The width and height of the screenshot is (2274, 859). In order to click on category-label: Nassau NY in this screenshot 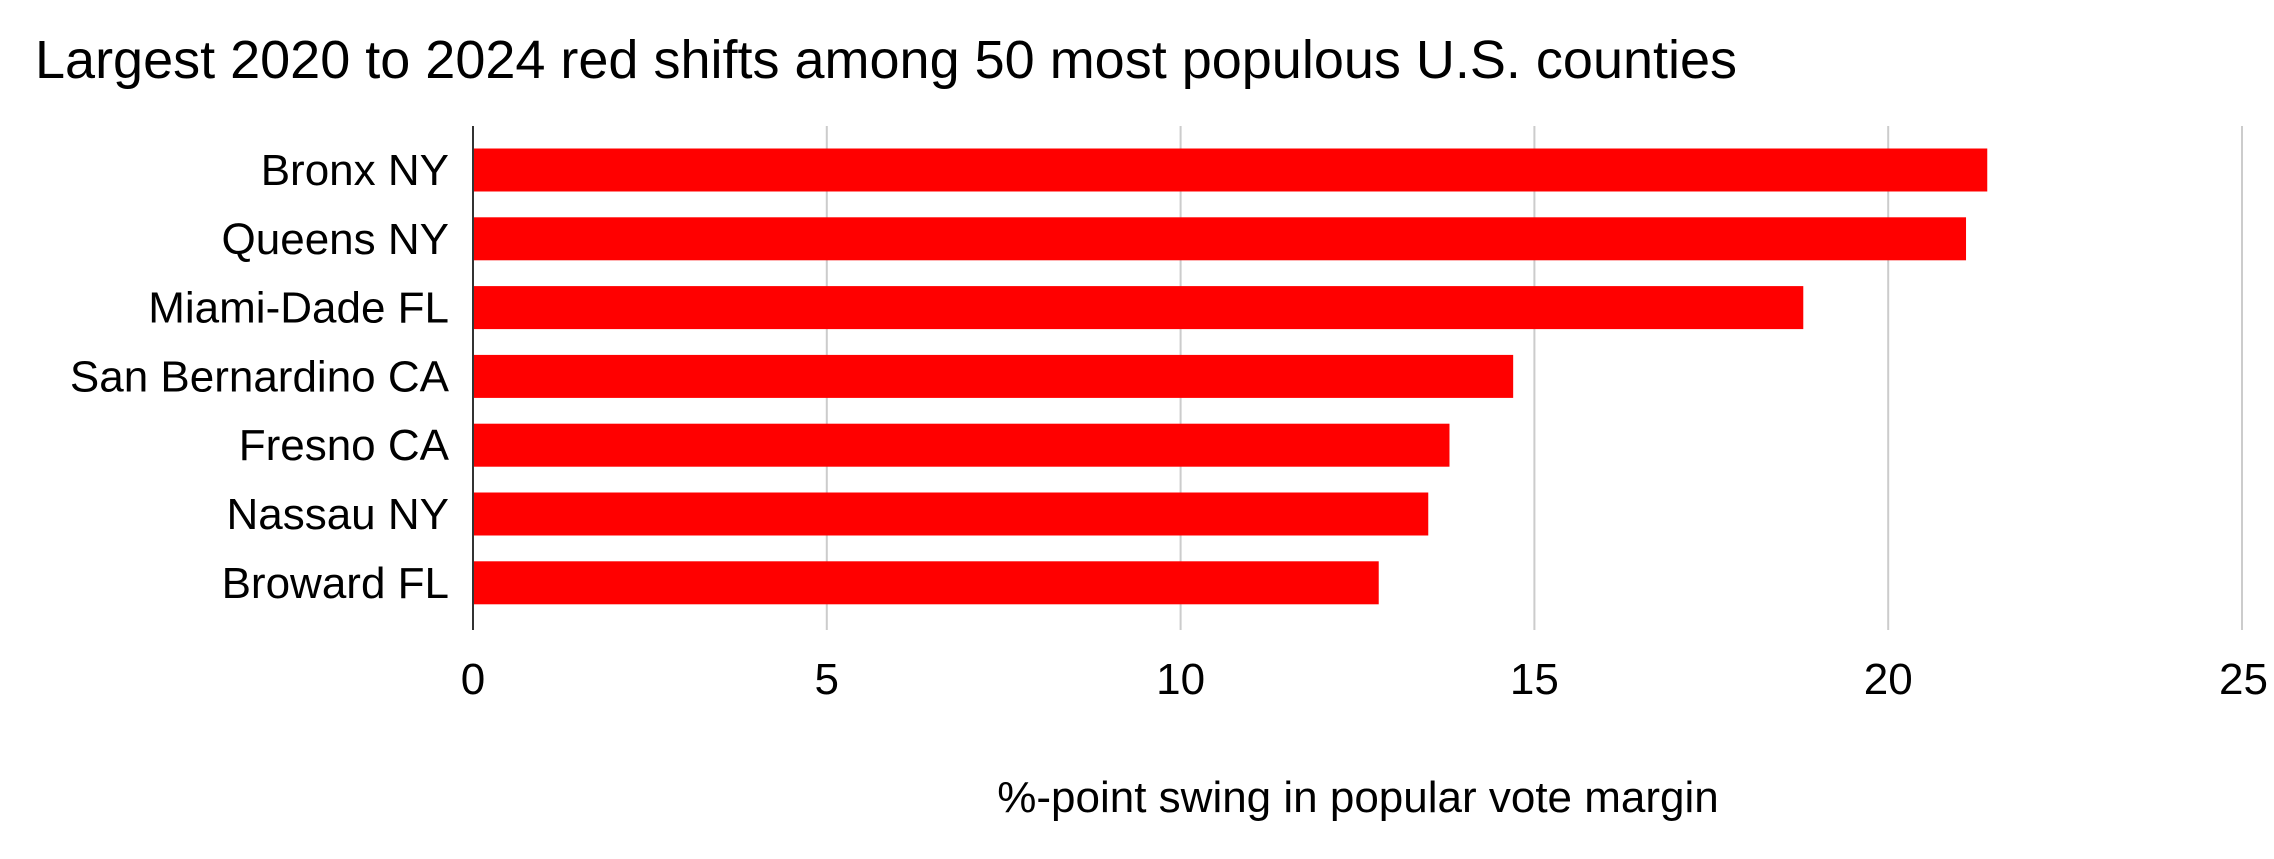, I will do `click(337, 514)`.